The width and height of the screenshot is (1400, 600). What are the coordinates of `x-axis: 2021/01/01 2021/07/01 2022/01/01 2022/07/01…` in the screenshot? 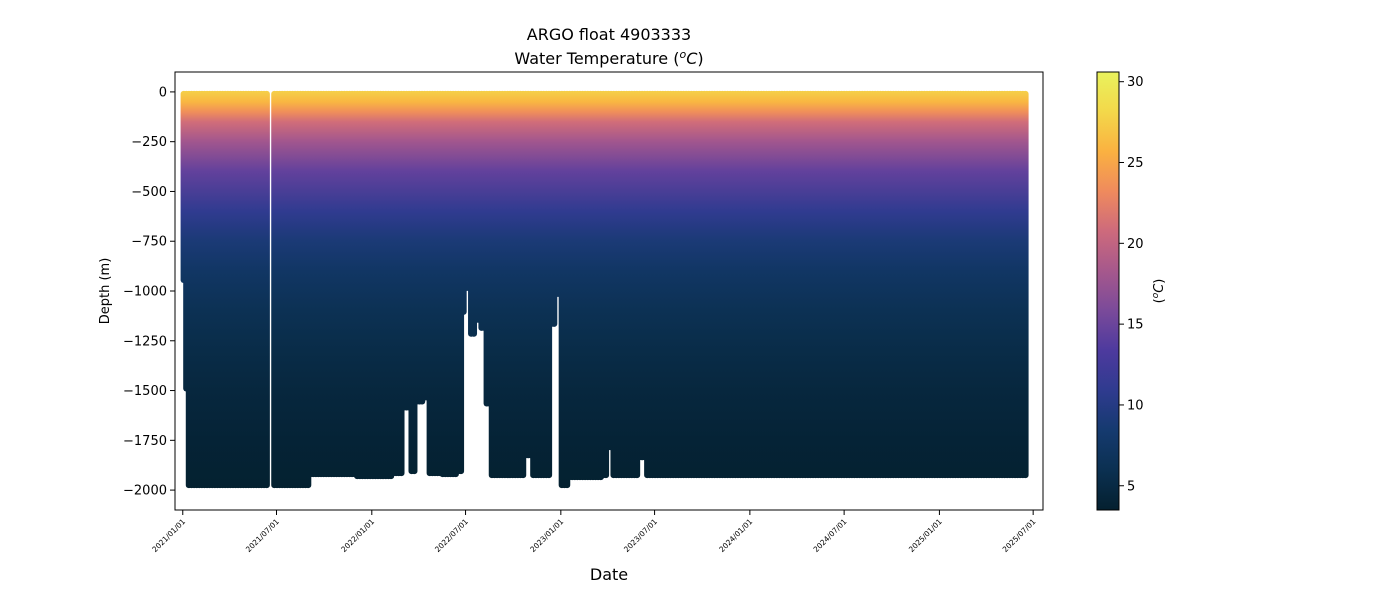 It's located at (594, 532).